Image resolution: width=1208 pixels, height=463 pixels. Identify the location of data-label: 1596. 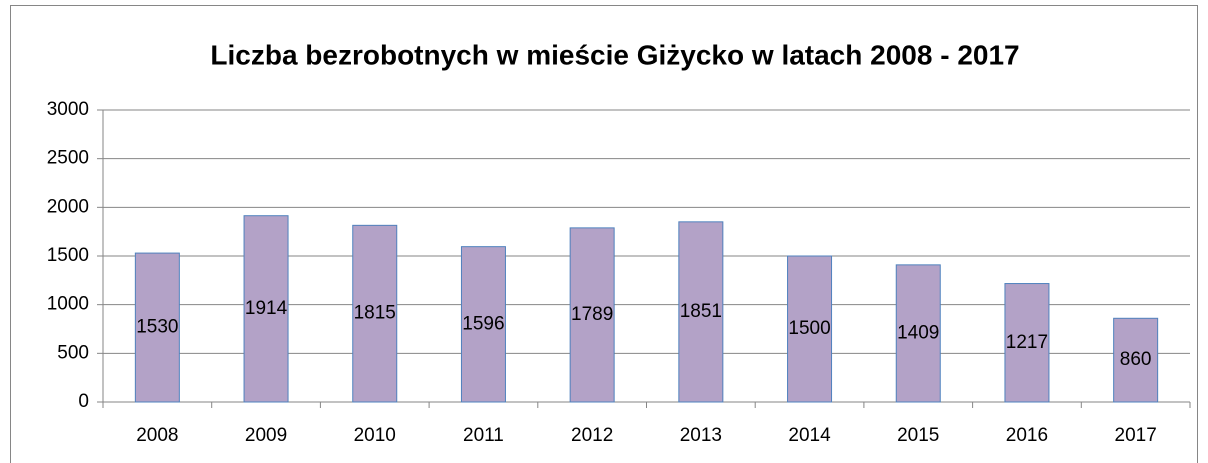
(483, 323).